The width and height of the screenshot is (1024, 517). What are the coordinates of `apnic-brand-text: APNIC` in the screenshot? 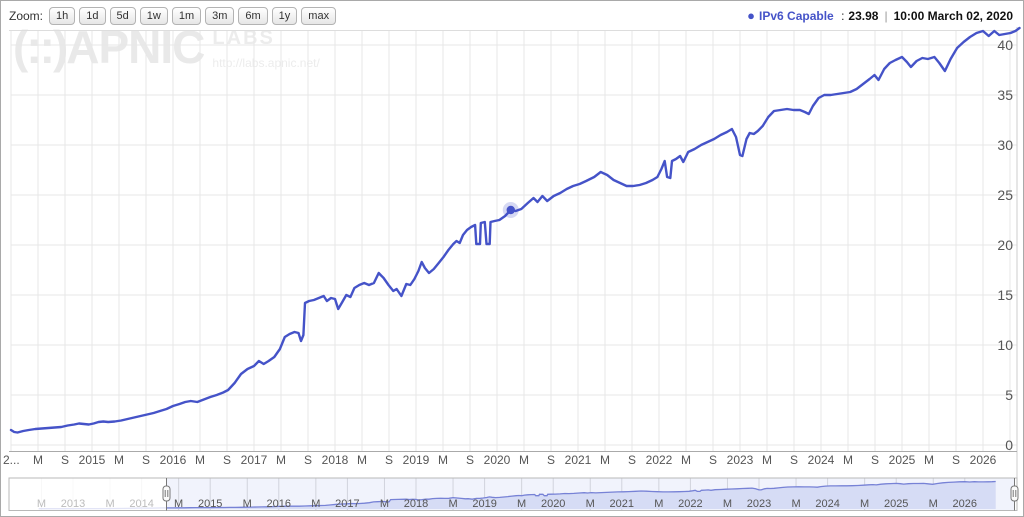 It's located at (135, 47).